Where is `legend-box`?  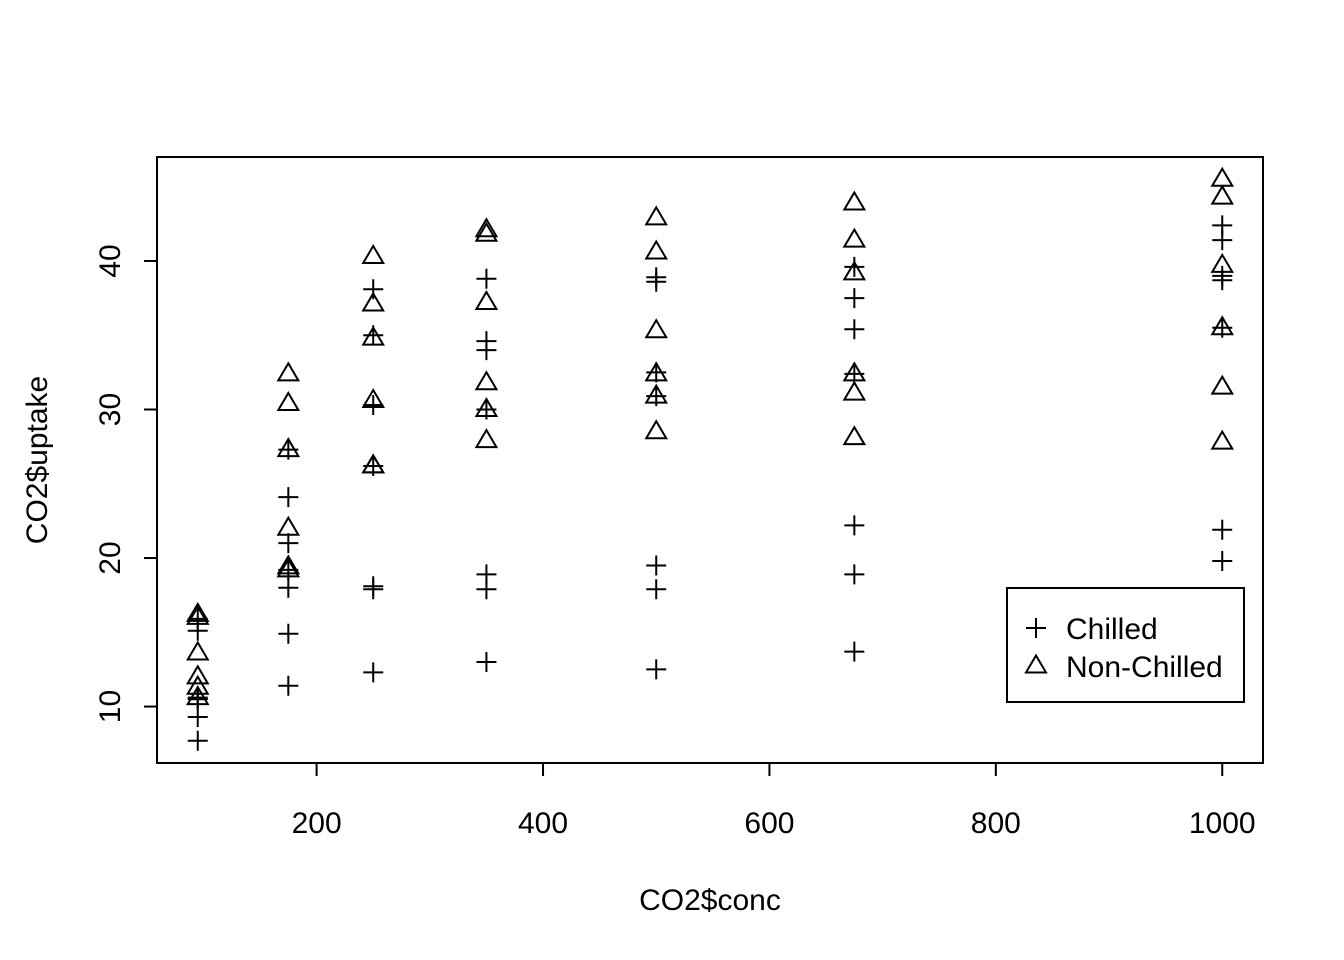 legend-box is located at coordinates (1125, 645).